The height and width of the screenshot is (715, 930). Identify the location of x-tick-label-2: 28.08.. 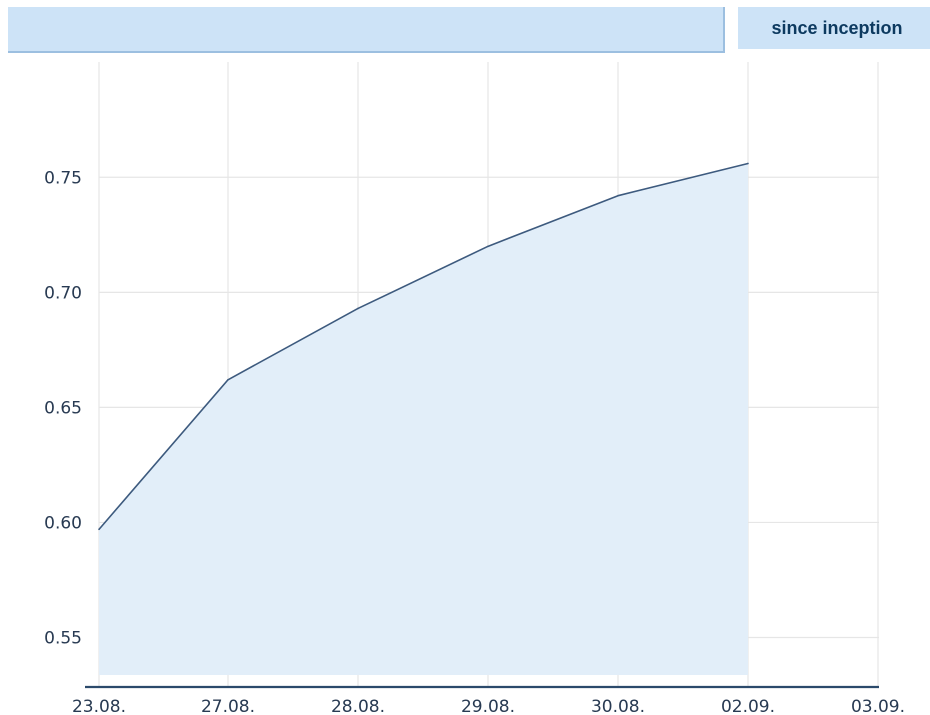
(358, 706).